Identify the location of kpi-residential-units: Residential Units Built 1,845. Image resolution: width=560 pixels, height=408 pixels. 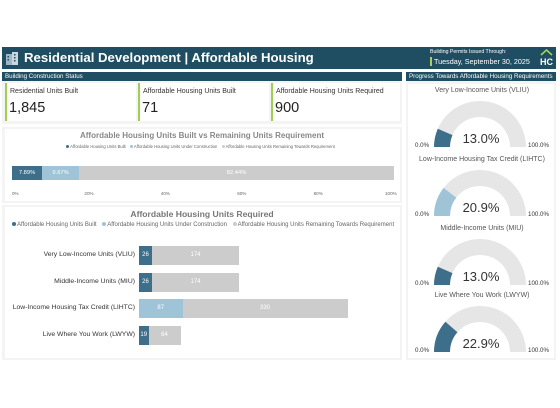
(70, 102).